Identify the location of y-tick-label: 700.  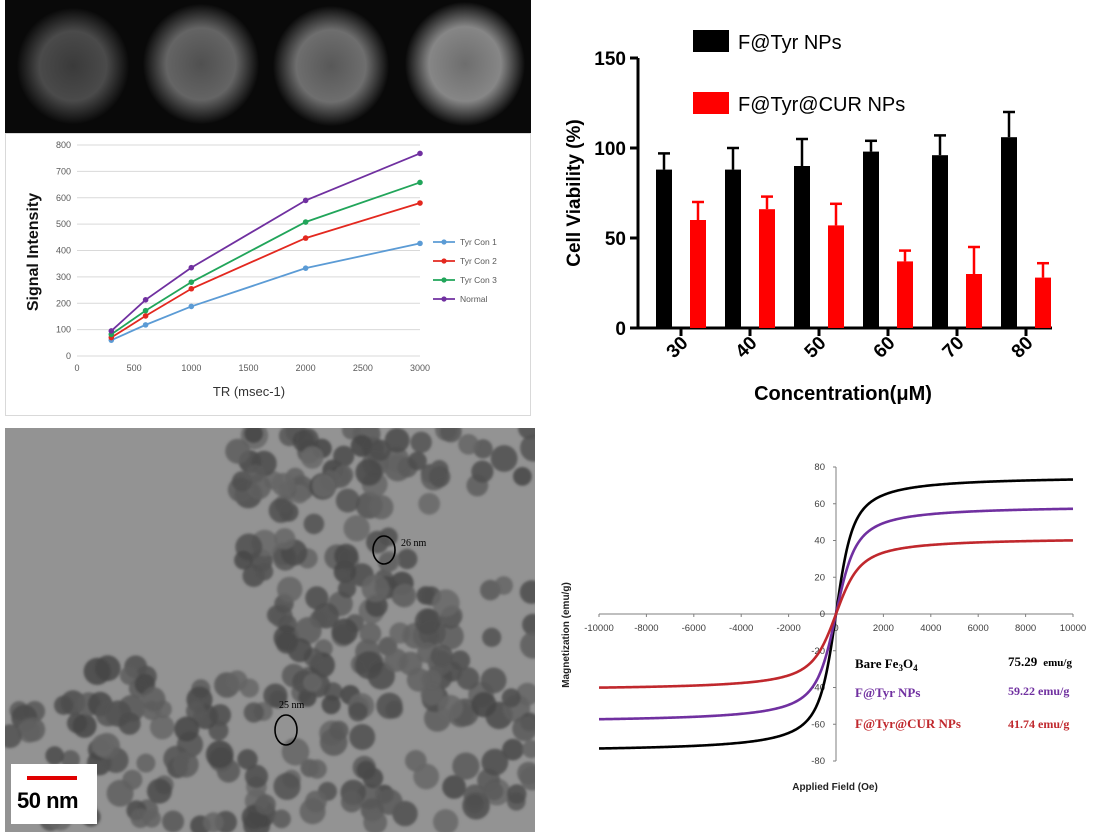
(63, 171).